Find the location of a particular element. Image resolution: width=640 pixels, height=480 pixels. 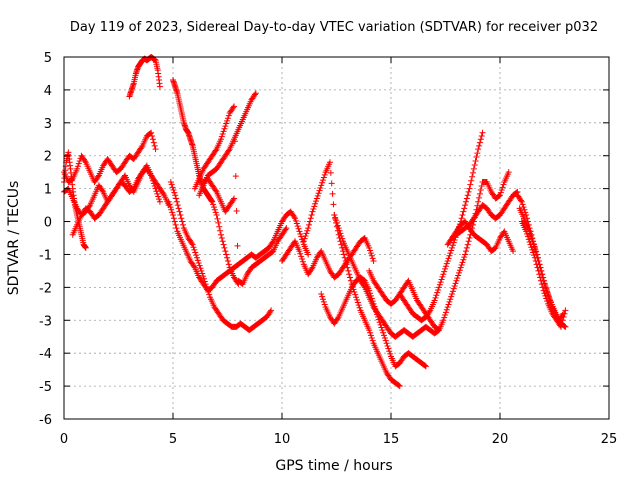

x-tick-label: 0 is located at coordinates (64, 439).